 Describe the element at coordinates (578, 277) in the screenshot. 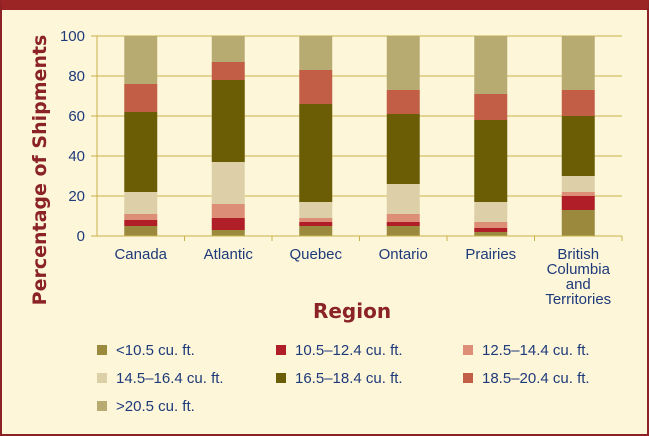

I see `x-tick-label: British Columbia and Territories` at that location.